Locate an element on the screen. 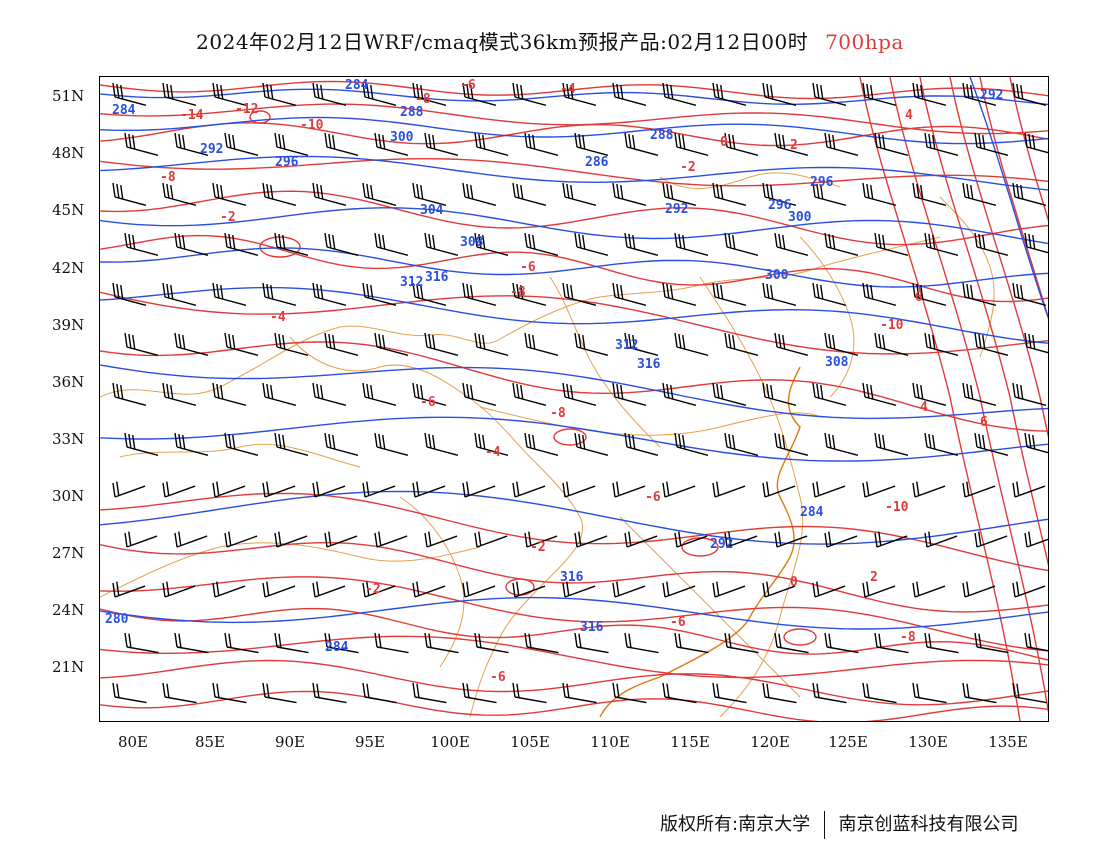 Image resolution: width=1100 pixels, height=850 pixels. temperature-contour-closed is located at coordinates (570, 437).